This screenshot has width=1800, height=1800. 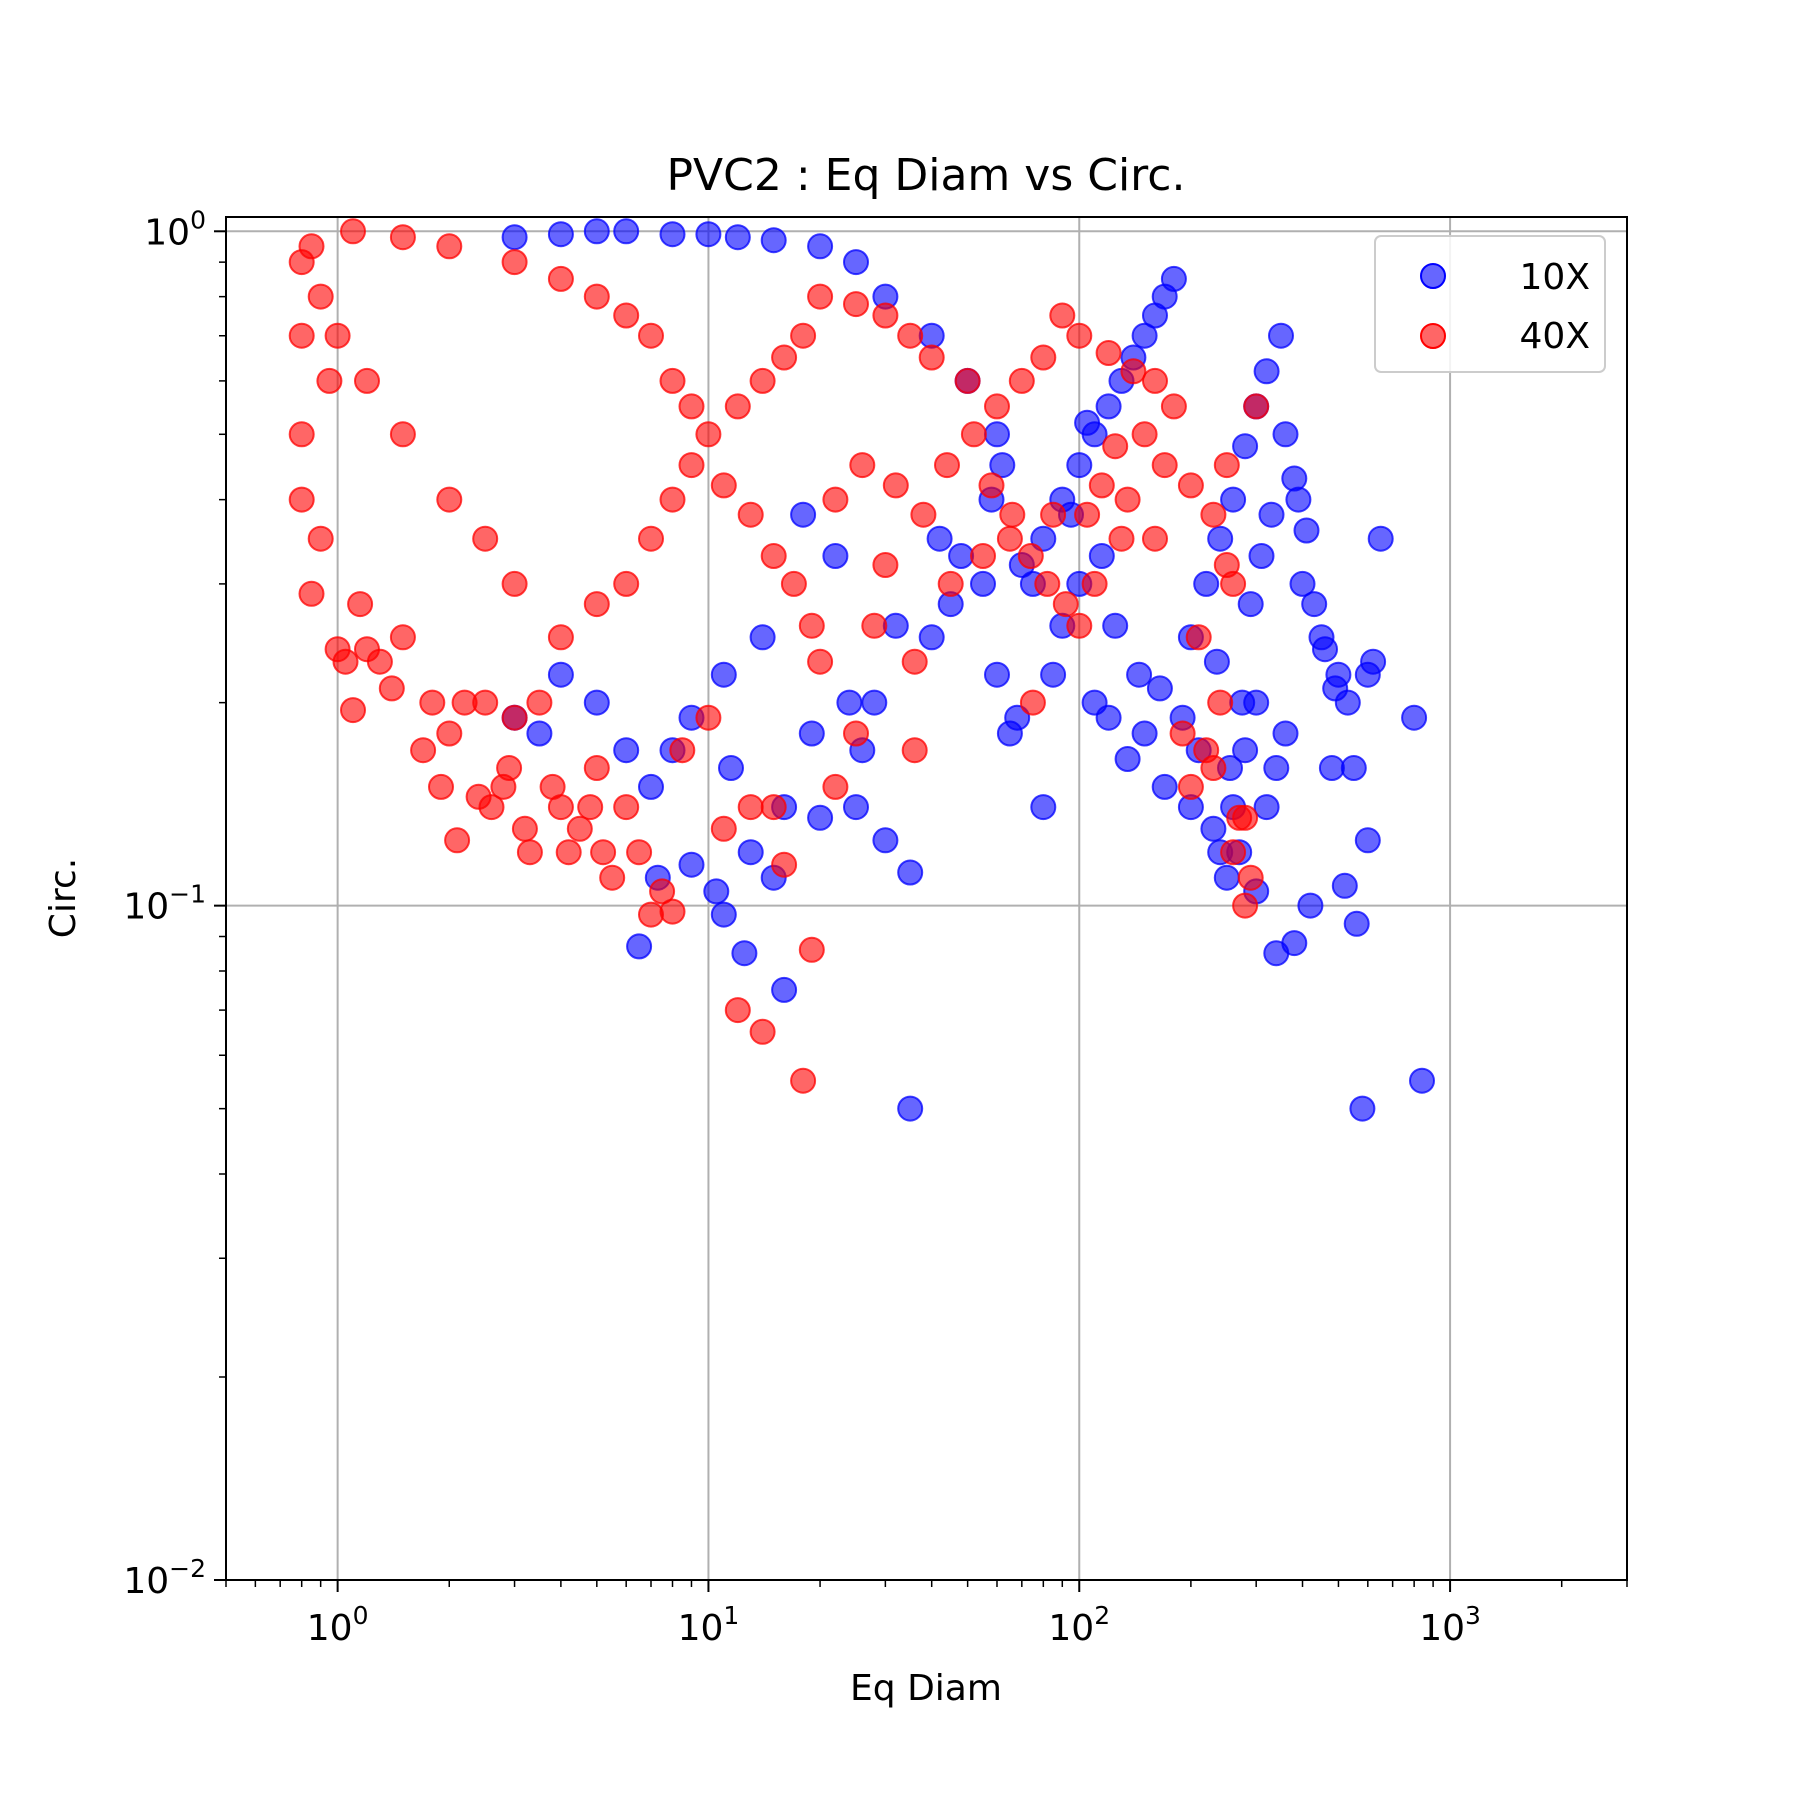 I want to click on chart-title: PVC2 : Eq Diam vs Circ., so click(x=926, y=175).